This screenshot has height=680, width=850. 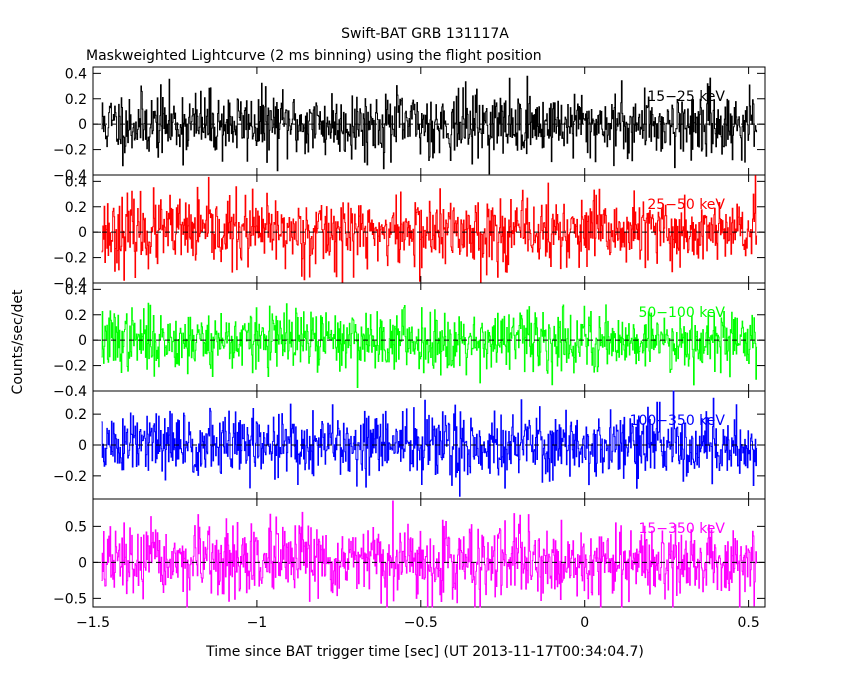 What do you see at coordinates (76, 415) in the screenshot?
I see `y-tick-label-3-2: 0.2` at bounding box center [76, 415].